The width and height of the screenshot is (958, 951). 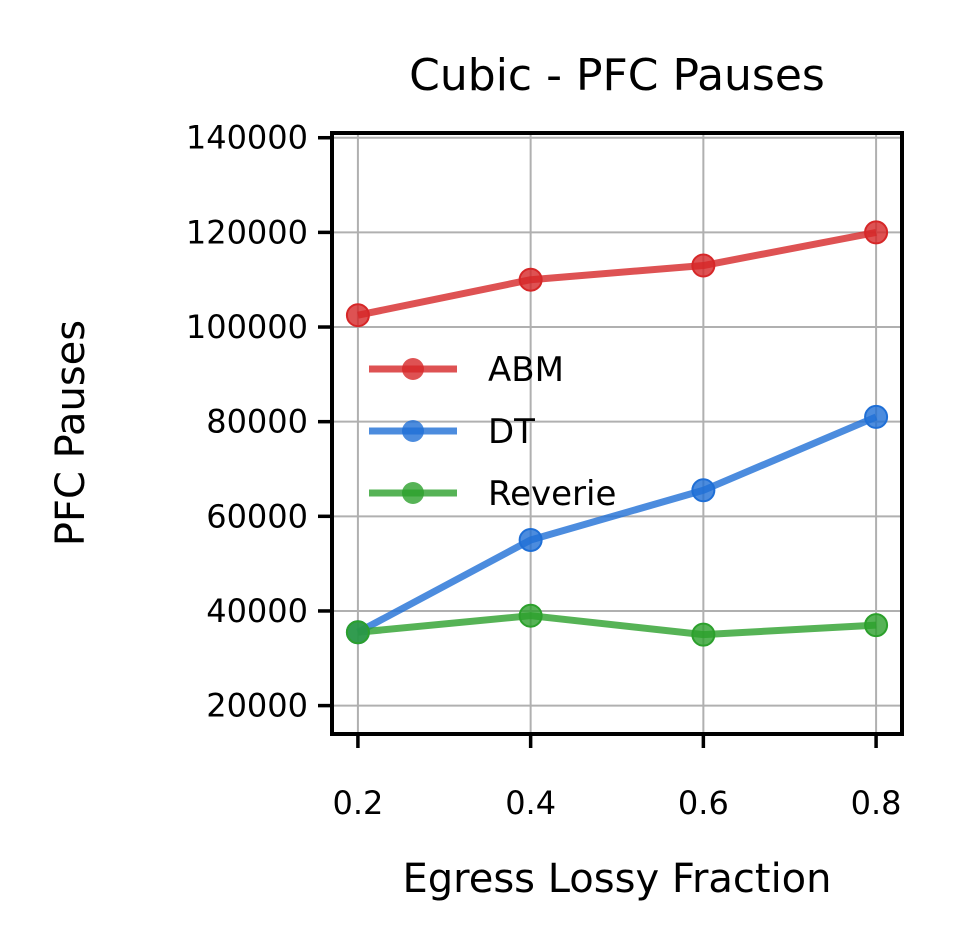 I want to click on legend-label-abm: ABM, so click(x=526, y=370).